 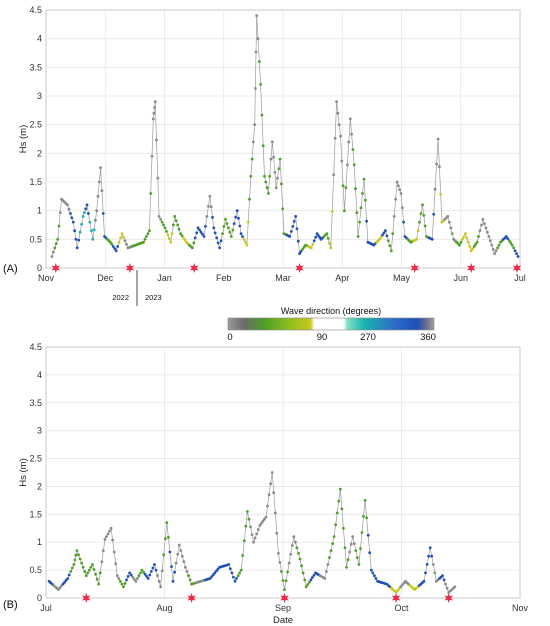 What do you see at coordinates (35, 239) in the screenshot?
I see `y-tick-label: 0.5` at bounding box center [35, 239].